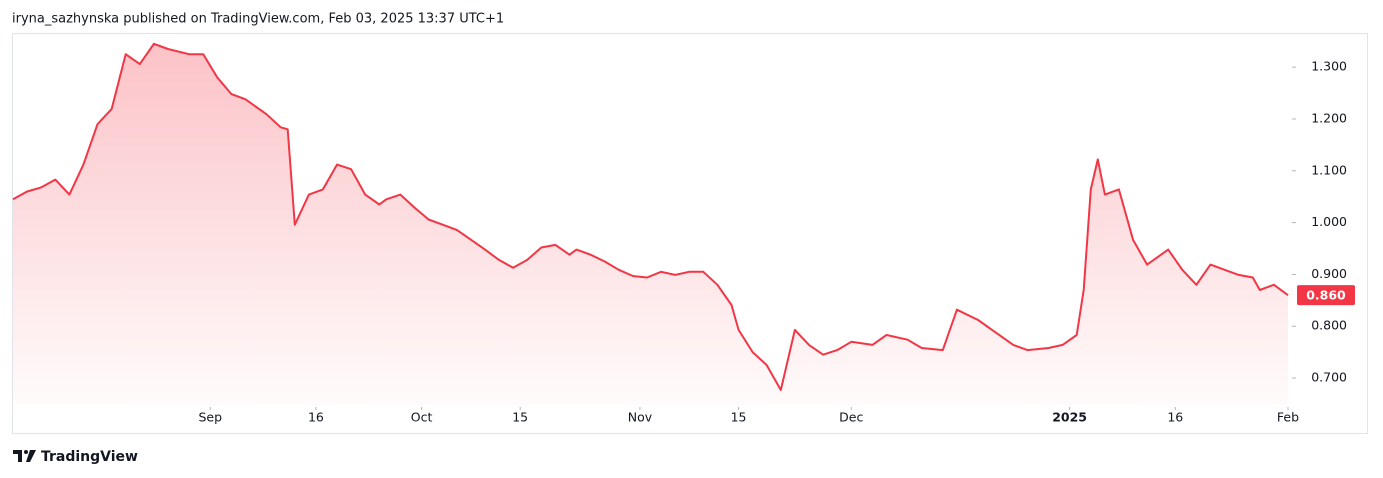 The height and width of the screenshot is (478, 1383). I want to click on y-tick-label: 0.900, so click(1329, 273).